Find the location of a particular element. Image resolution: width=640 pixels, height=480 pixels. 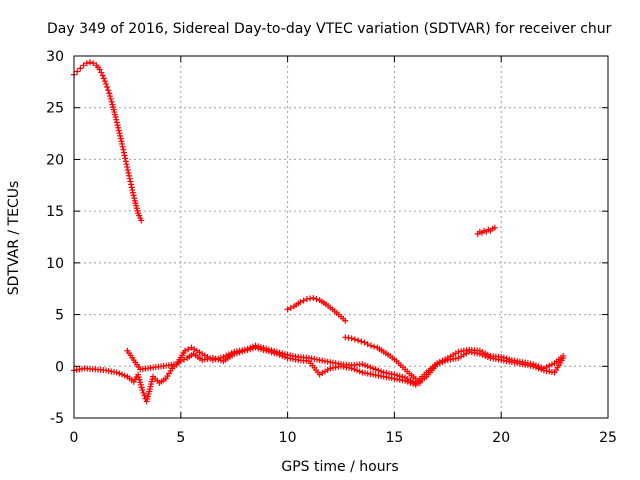

y-tick-label: 0 is located at coordinates (59, 367).